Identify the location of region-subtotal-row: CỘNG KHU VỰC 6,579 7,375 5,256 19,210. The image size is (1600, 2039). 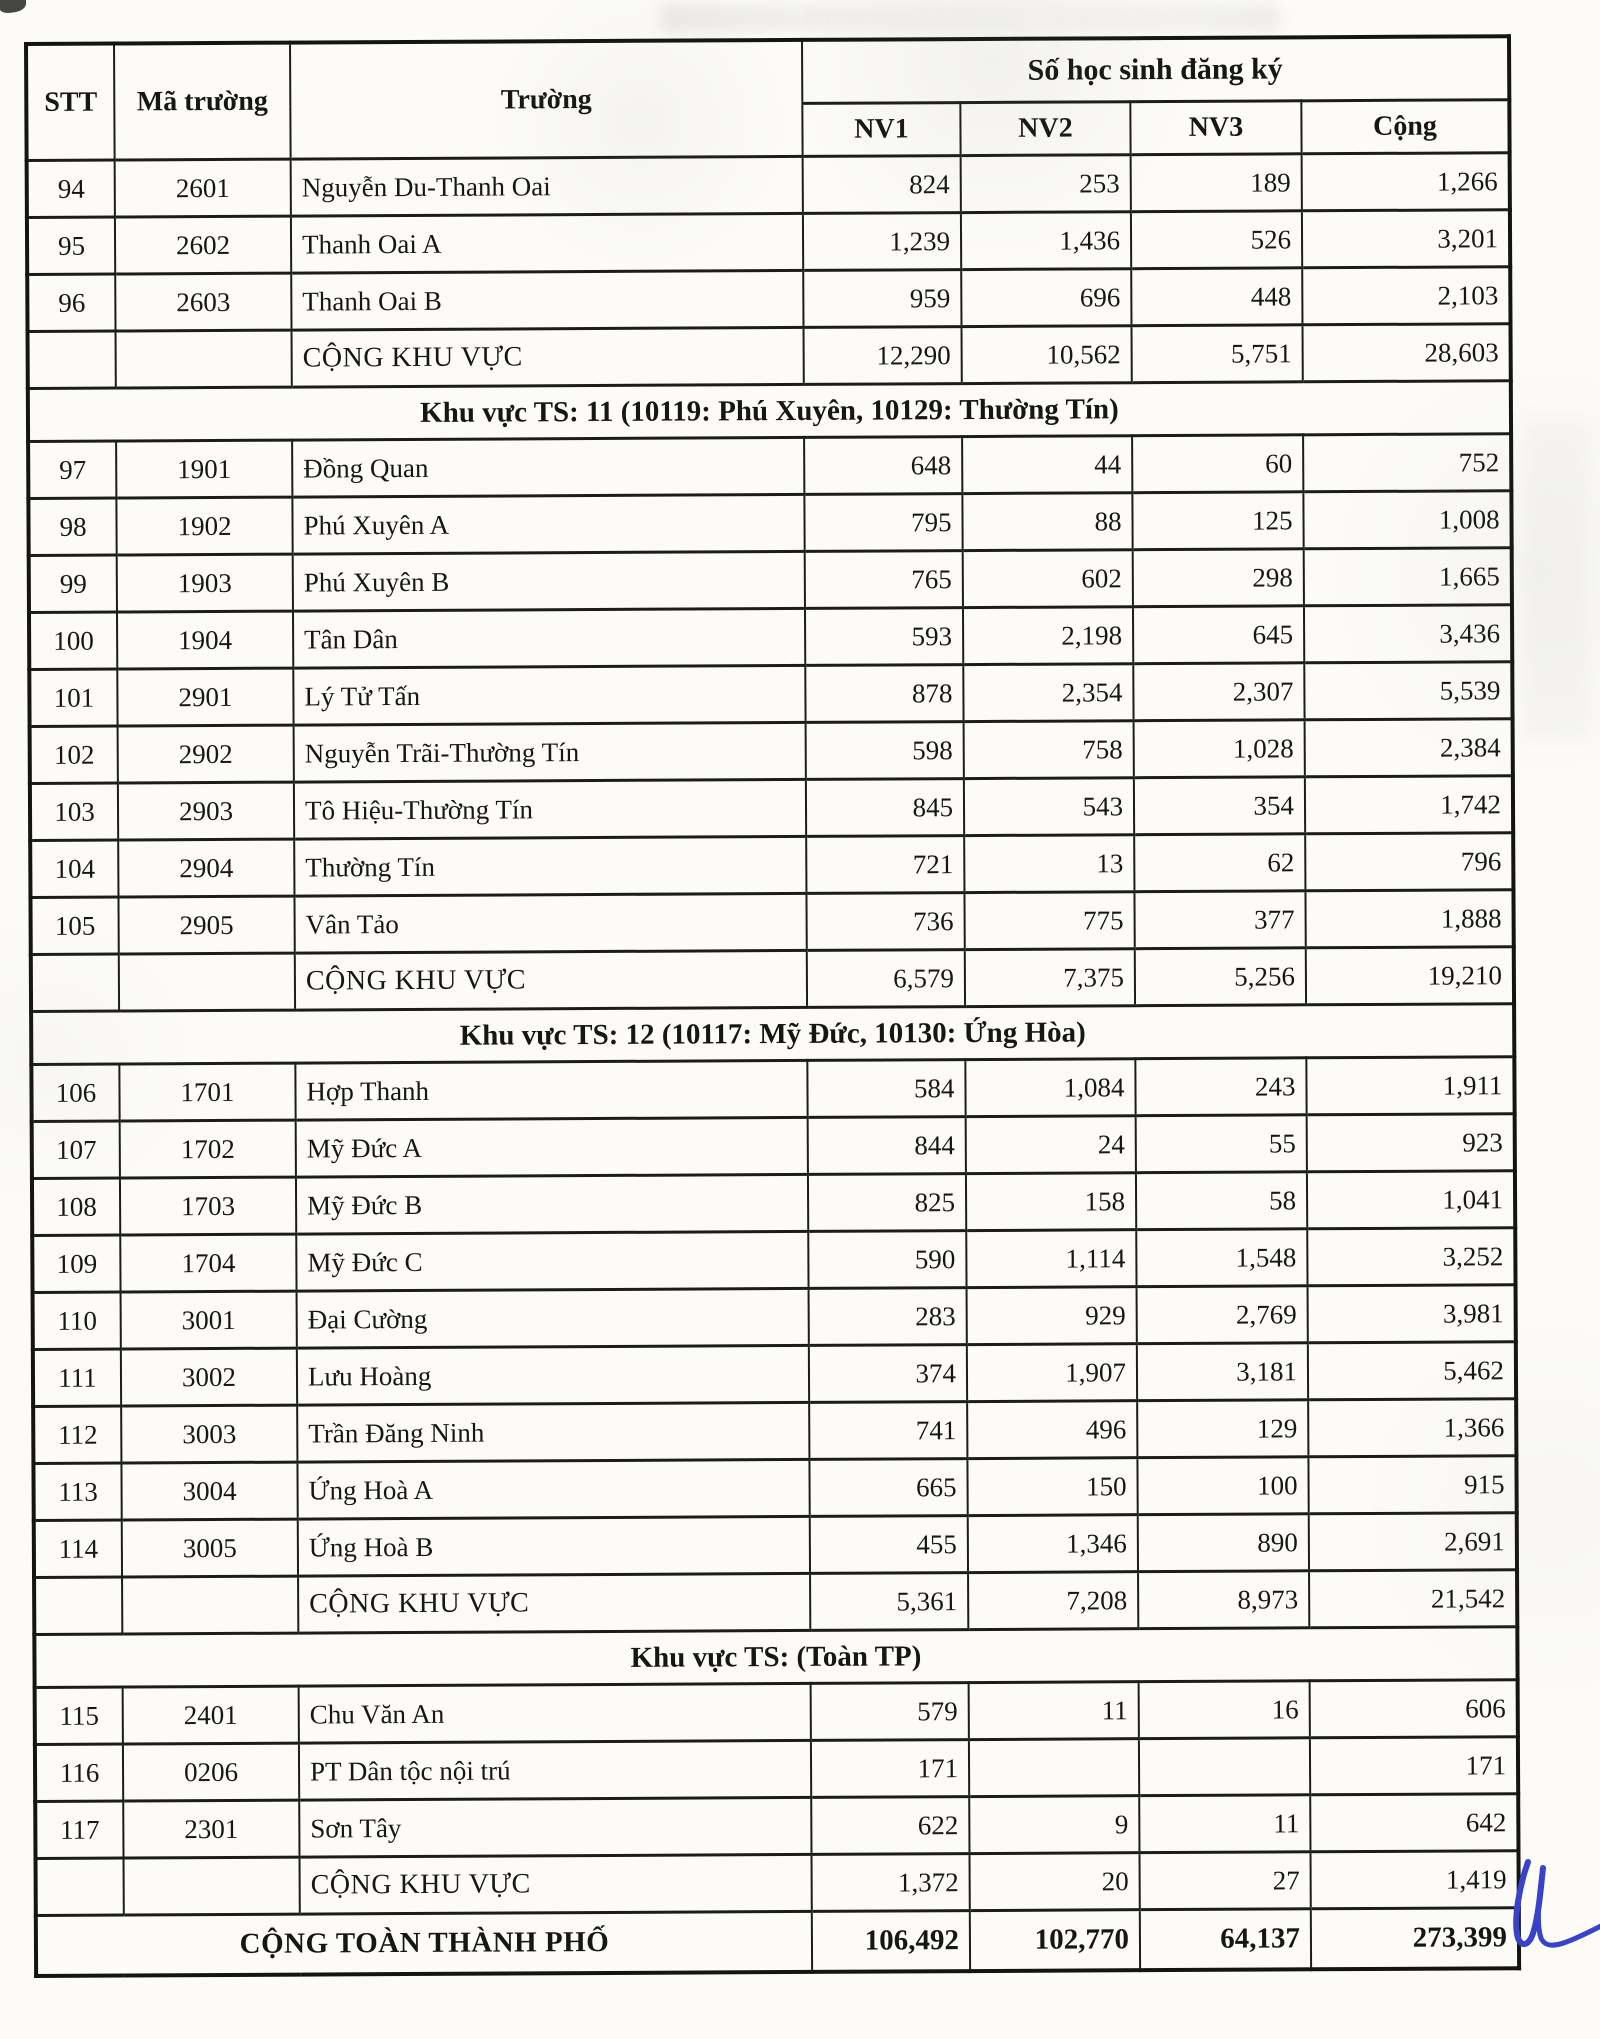
(772, 979).